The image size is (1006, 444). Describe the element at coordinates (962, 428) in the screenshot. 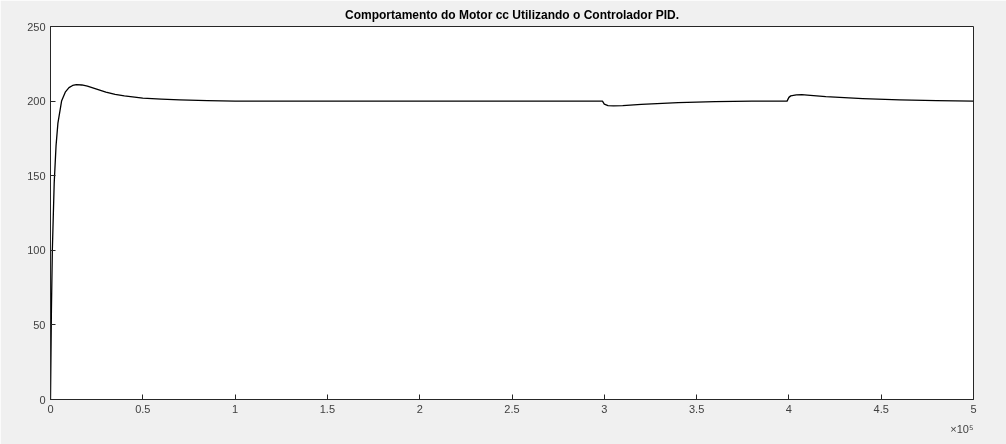

I see `text: ×10⁵` at that location.